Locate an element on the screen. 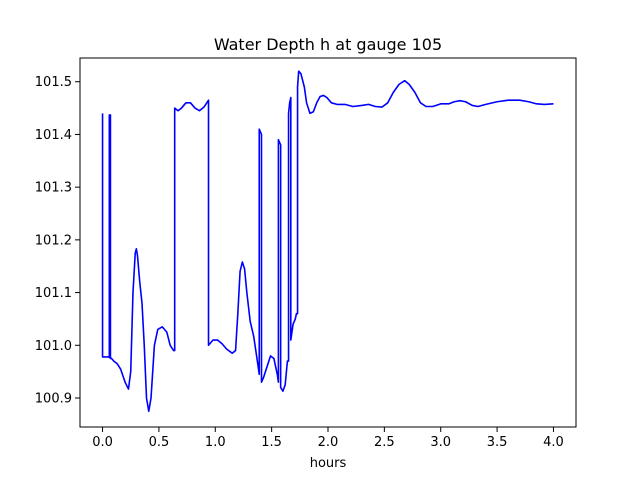  y-tick-label: 101.0 is located at coordinates (53, 346).